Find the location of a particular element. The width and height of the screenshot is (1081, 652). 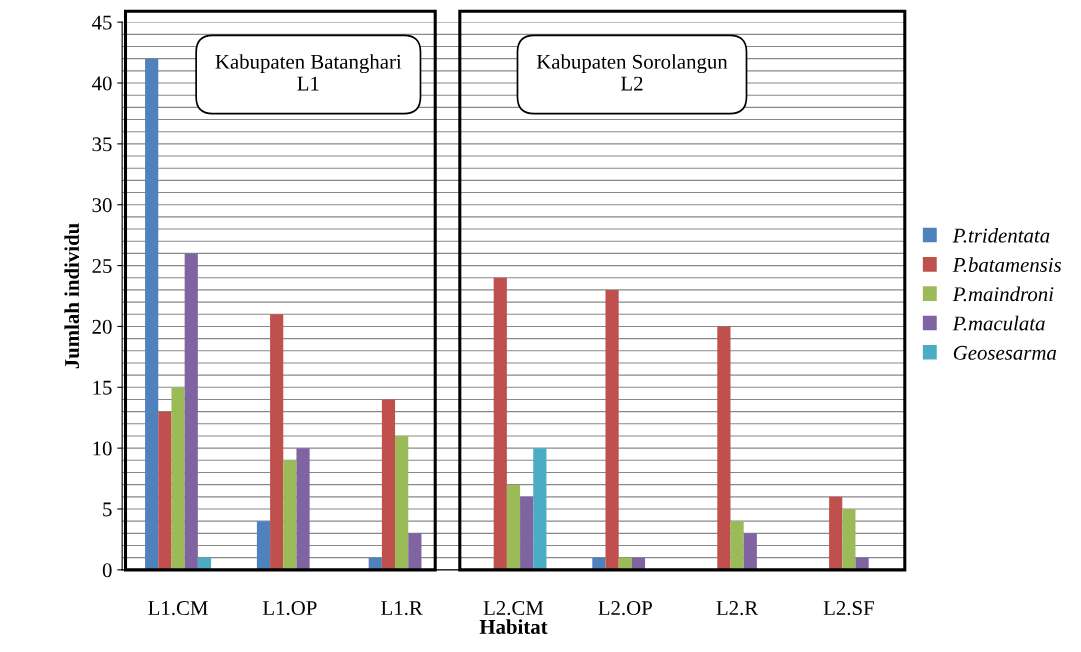

legend-label: P.maindroni is located at coordinates (1003, 294).